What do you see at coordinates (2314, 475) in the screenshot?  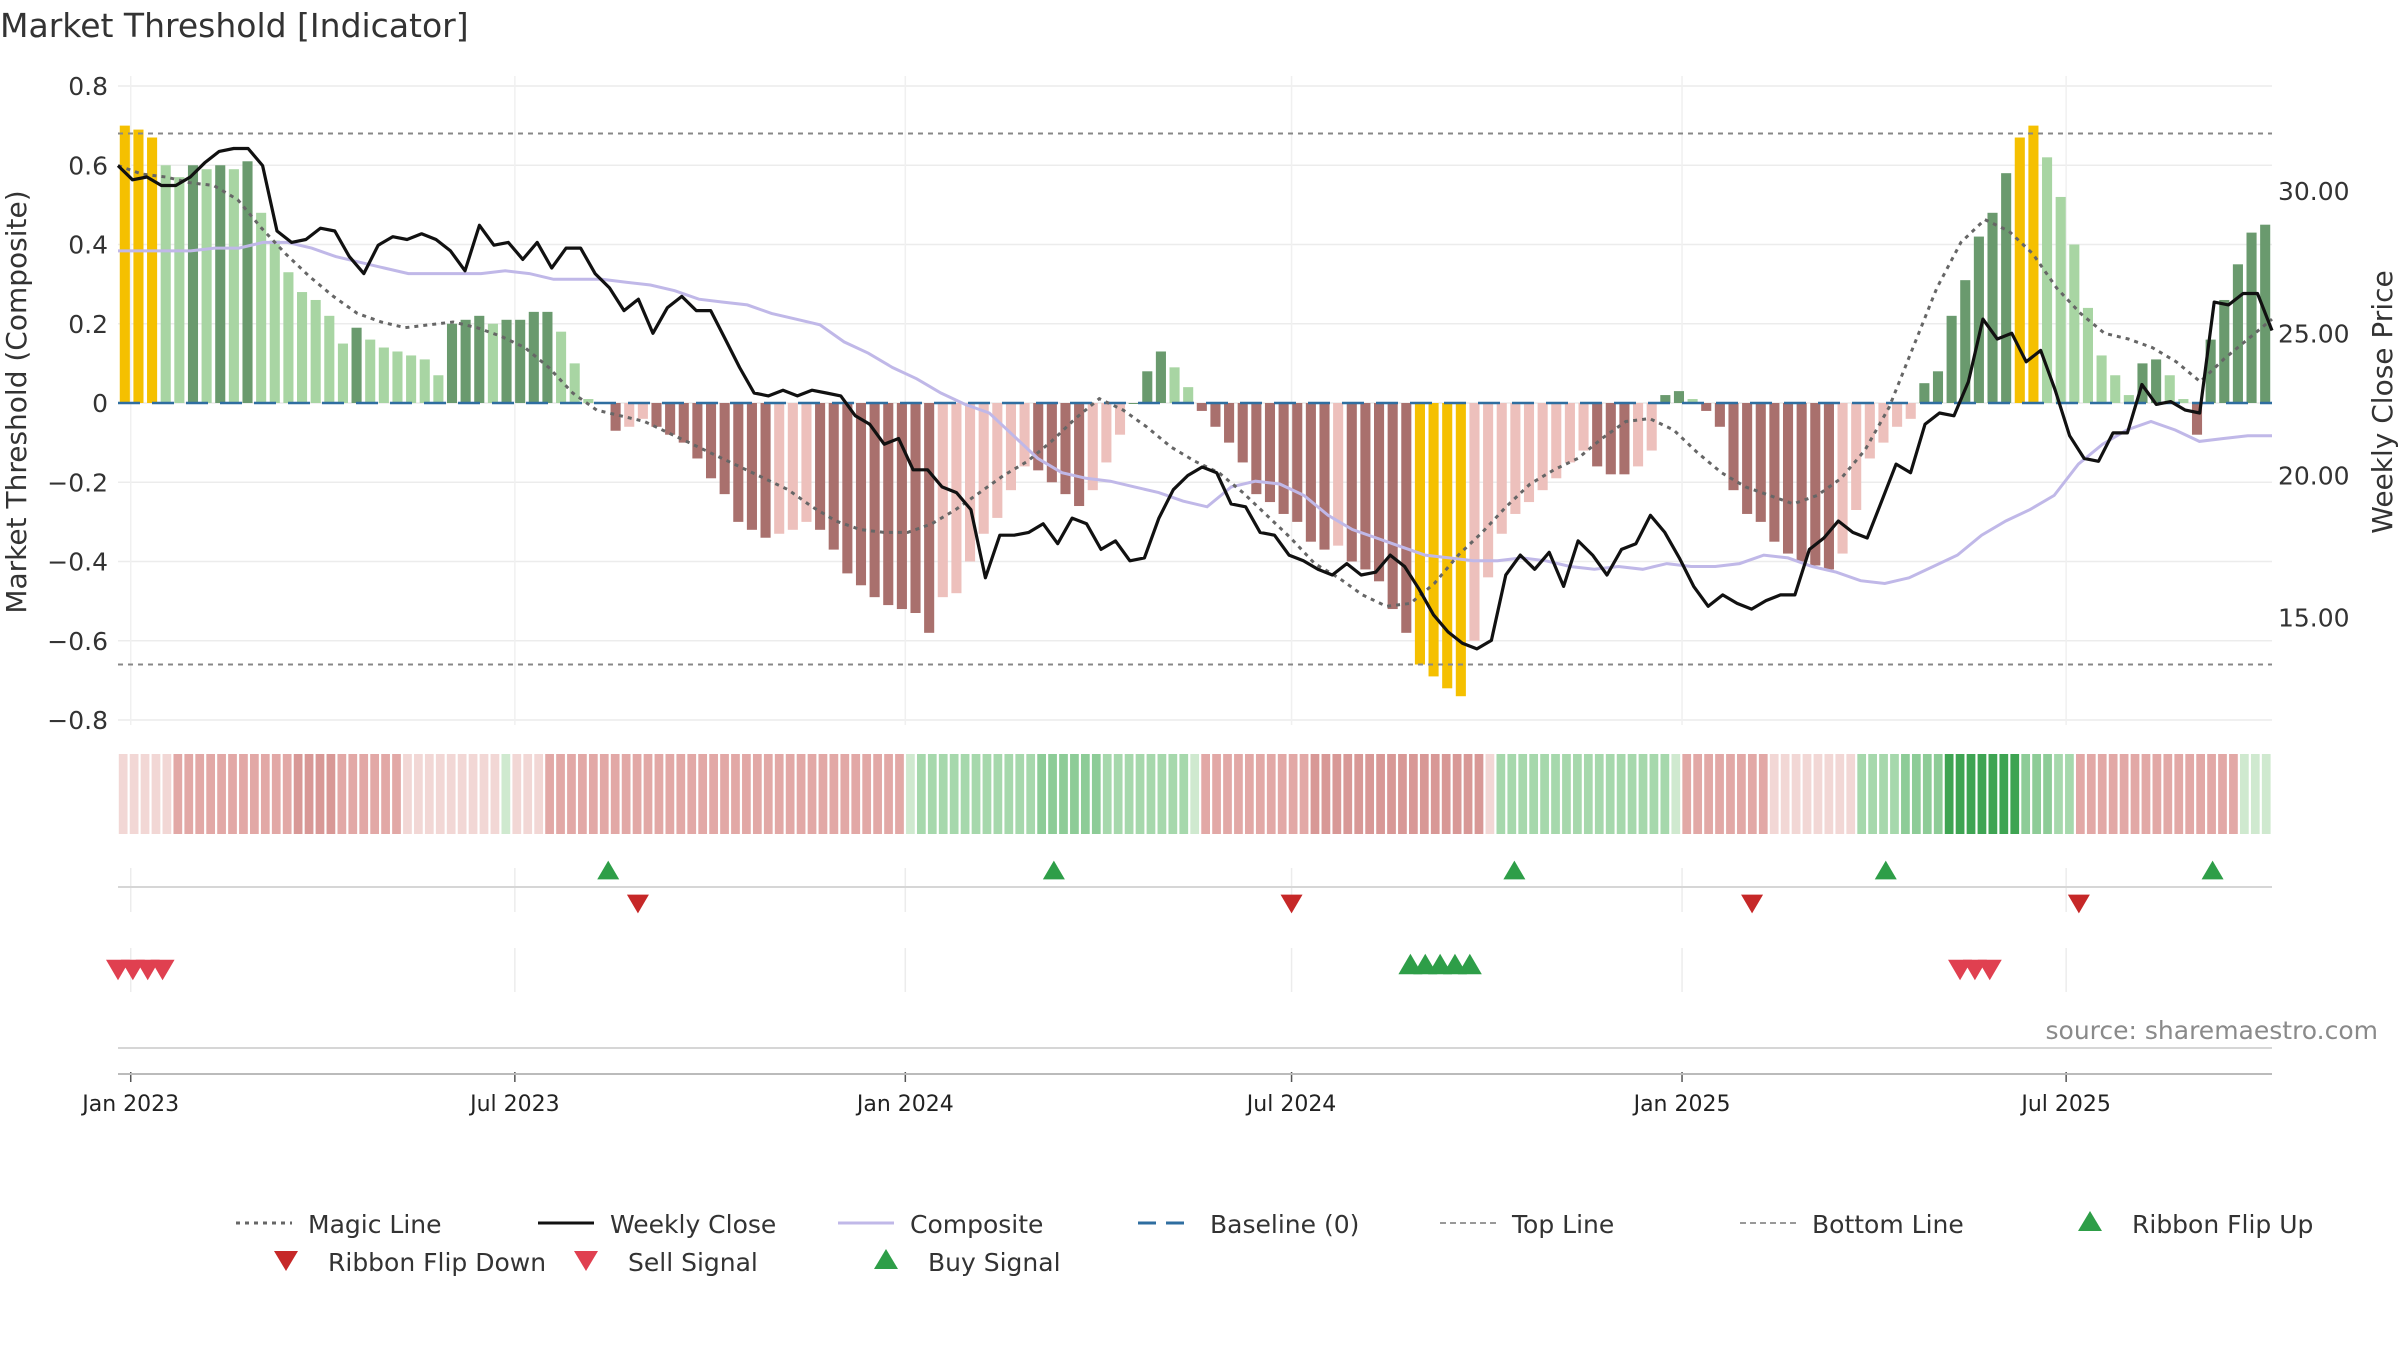 I see `y-tick-label-right: 20.00` at bounding box center [2314, 475].